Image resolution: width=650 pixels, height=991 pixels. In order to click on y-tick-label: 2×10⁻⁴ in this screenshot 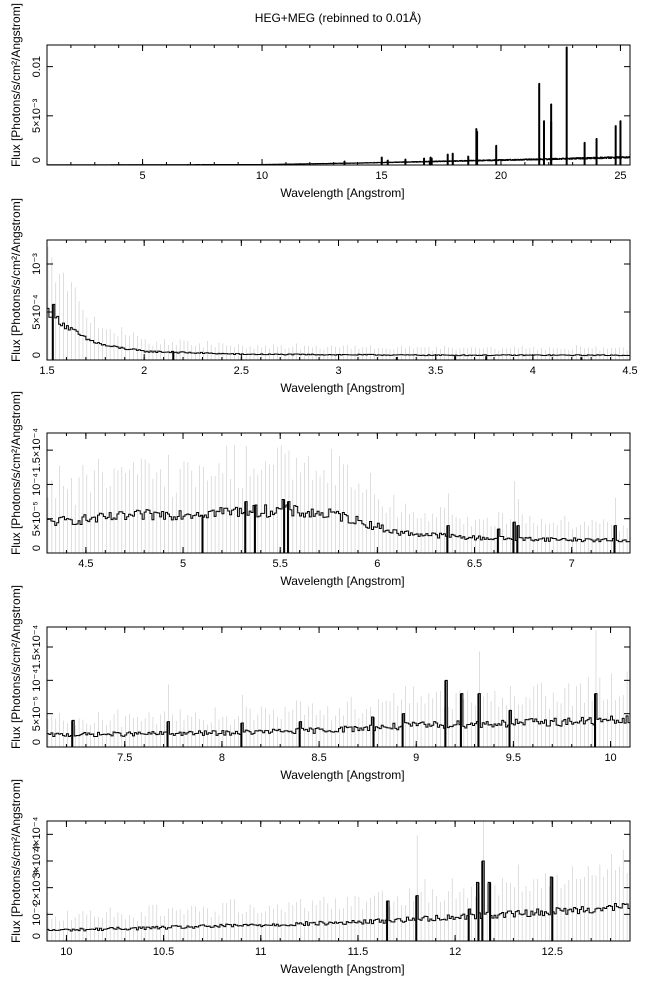, I will do `click(37, 888)`.